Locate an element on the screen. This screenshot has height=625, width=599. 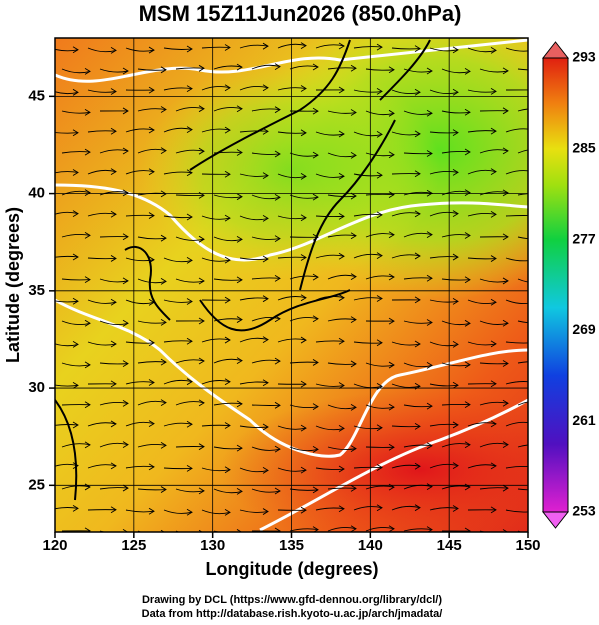
colorbar-label: 293 is located at coordinates (584, 57).